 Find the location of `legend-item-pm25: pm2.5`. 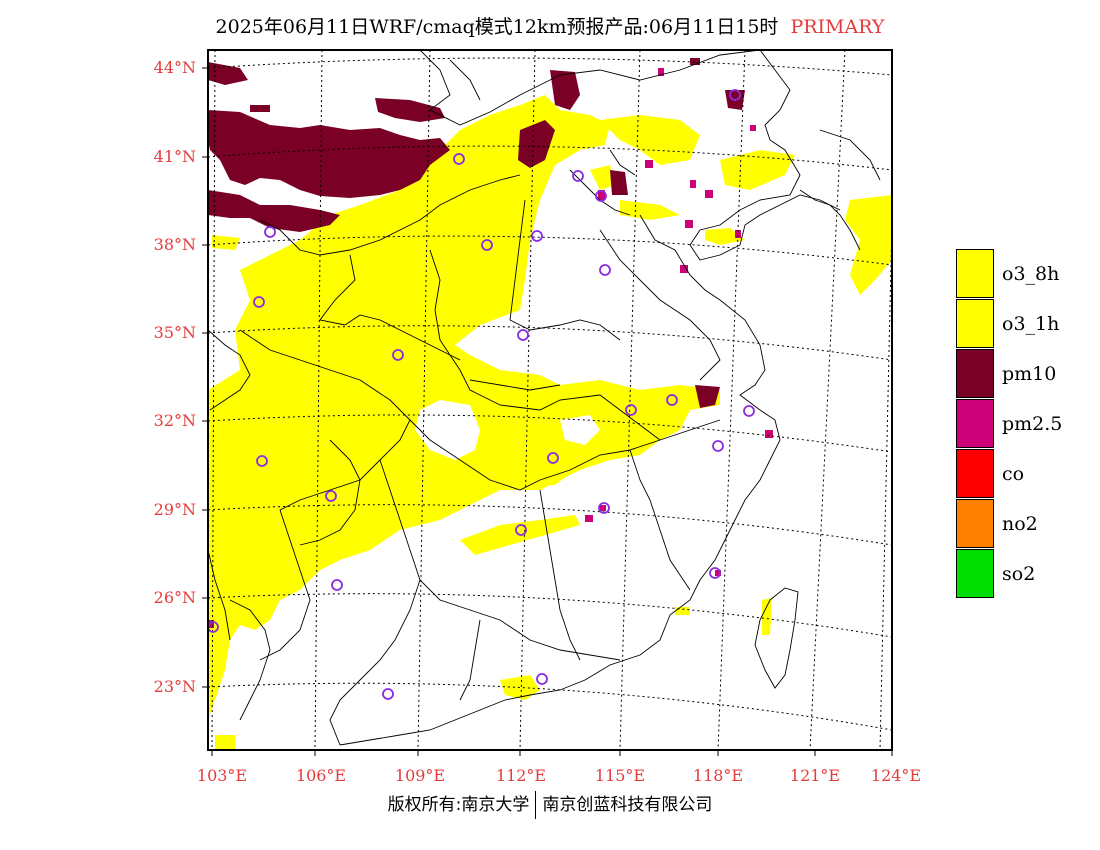

legend-item-pm25: pm2.5 is located at coordinates (1016, 424).